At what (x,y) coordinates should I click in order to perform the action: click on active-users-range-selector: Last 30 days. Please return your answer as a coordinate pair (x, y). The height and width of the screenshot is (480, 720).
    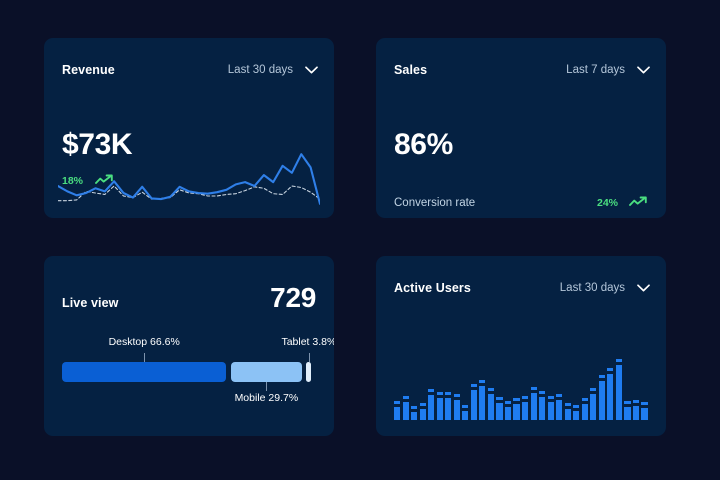
    Looking at the image, I should click on (605, 288).